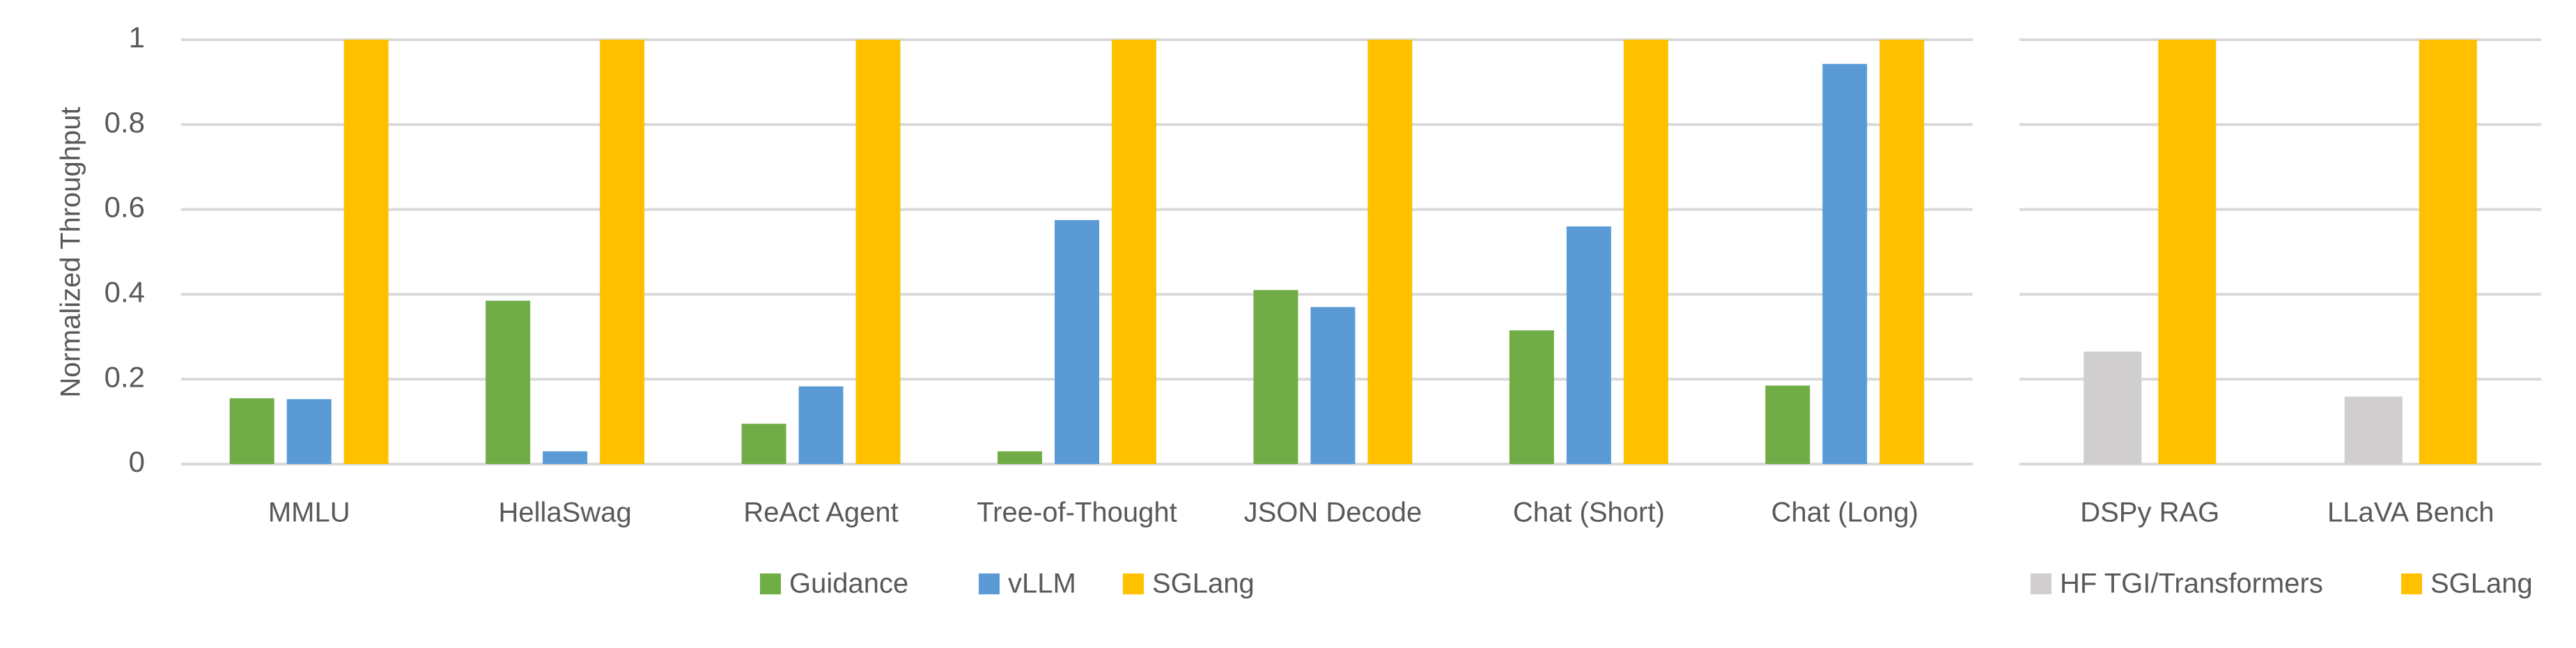  I want to click on y-tick-label: 0.2, so click(124, 376).